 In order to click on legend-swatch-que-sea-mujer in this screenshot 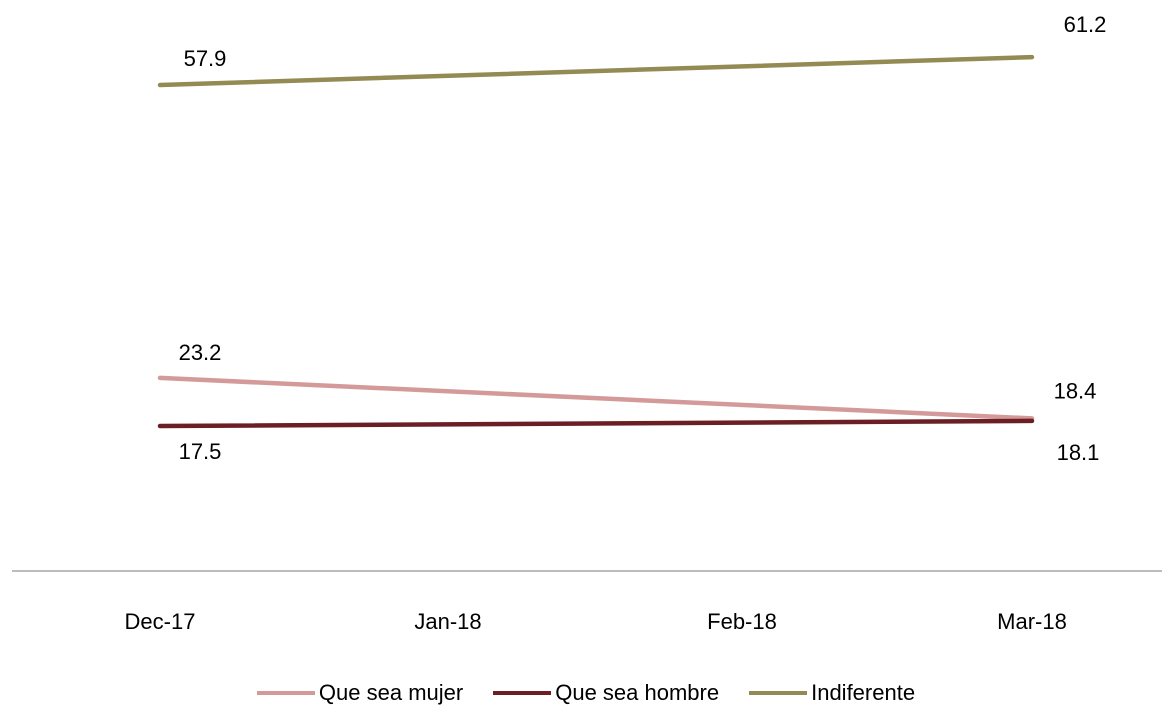, I will do `click(285, 693)`.